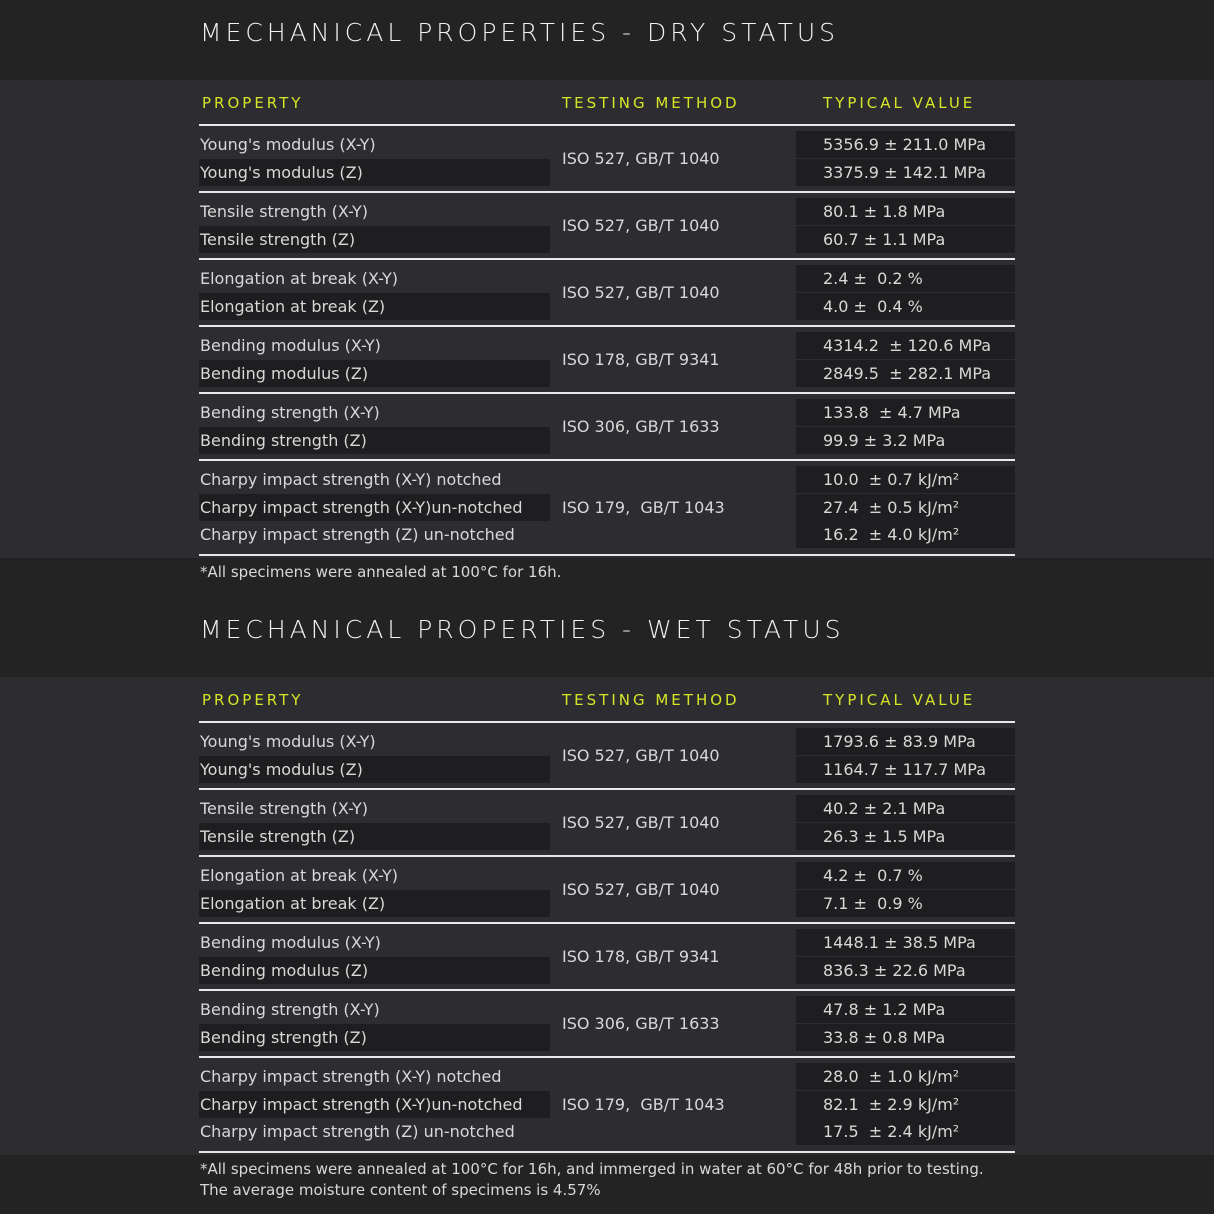  I want to click on value: 3375.9 ± 142.1 MPa, so click(904, 172).